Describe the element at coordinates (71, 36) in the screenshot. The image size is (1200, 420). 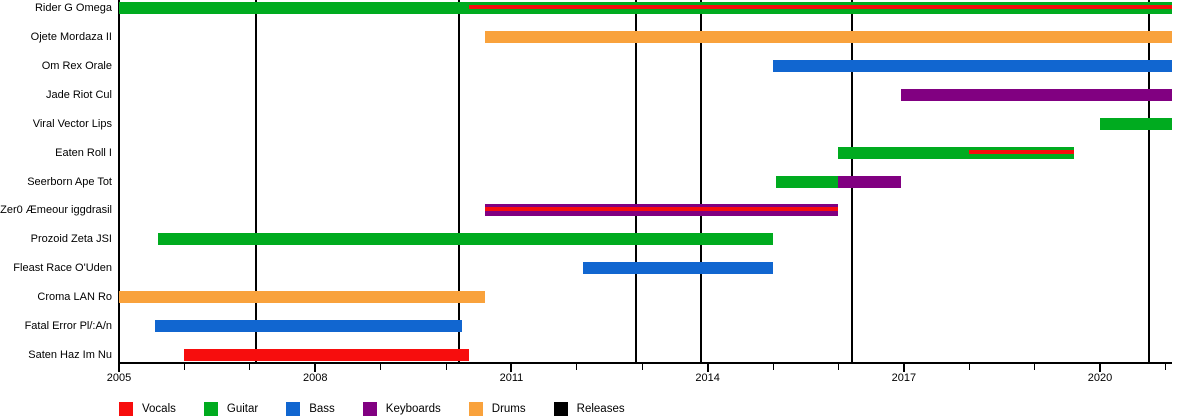
I see `member-label: Ojete Mordaza II` at that location.